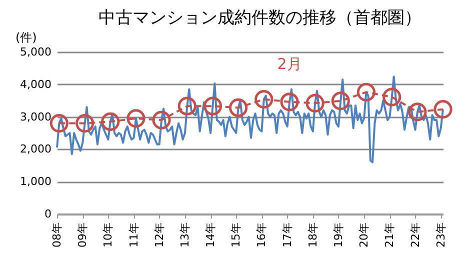 This screenshot has height=277, width=473. Describe the element at coordinates (441, 235) in the screenshot. I see `x-tick-label: 23年` at that location.